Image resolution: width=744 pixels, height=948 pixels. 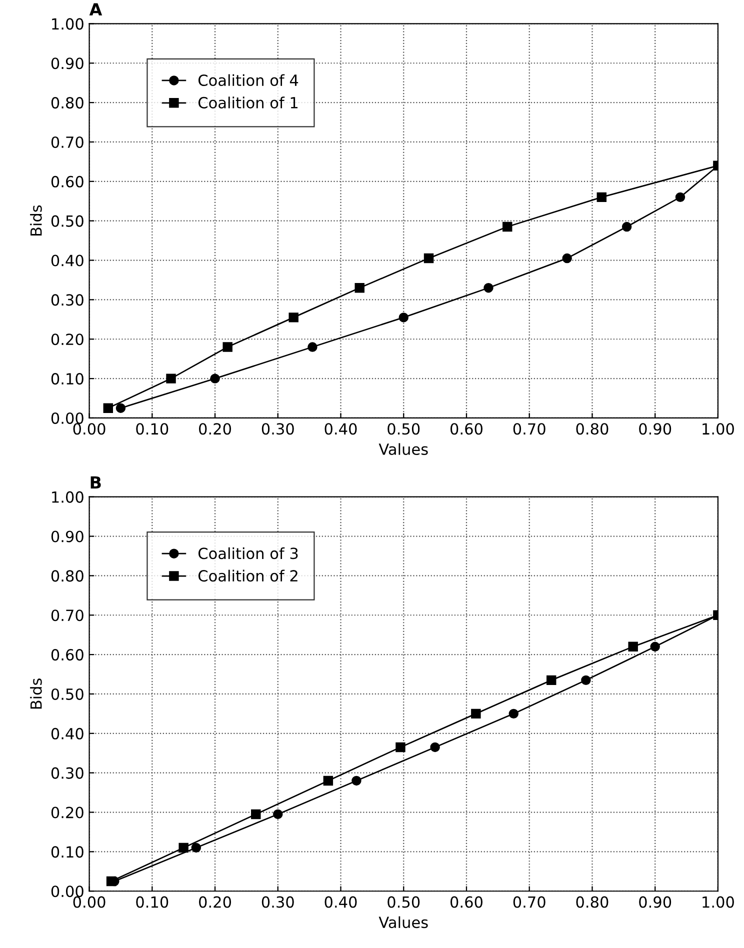 What do you see at coordinates (95, 482) in the screenshot?
I see `chart-title: B` at bounding box center [95, 482].